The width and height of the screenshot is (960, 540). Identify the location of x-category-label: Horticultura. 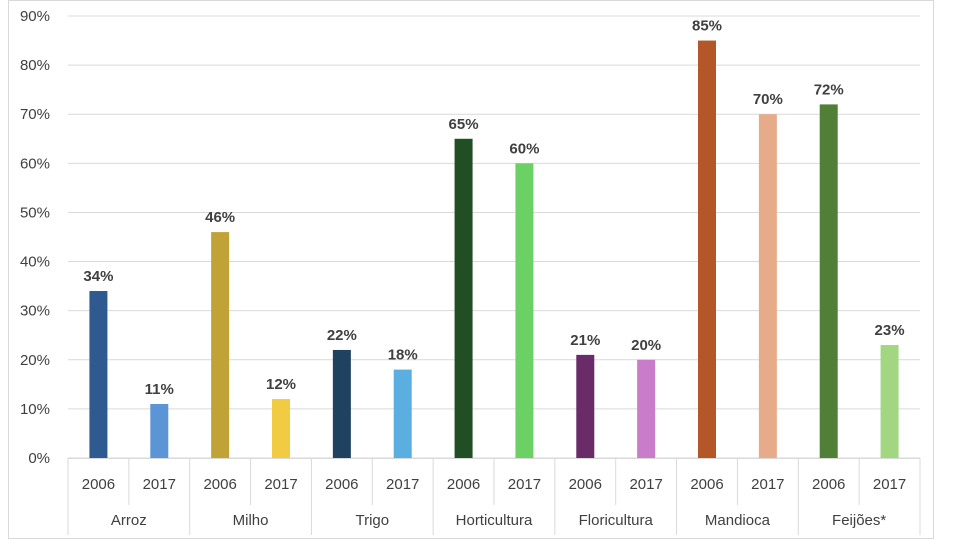
(494, 520).